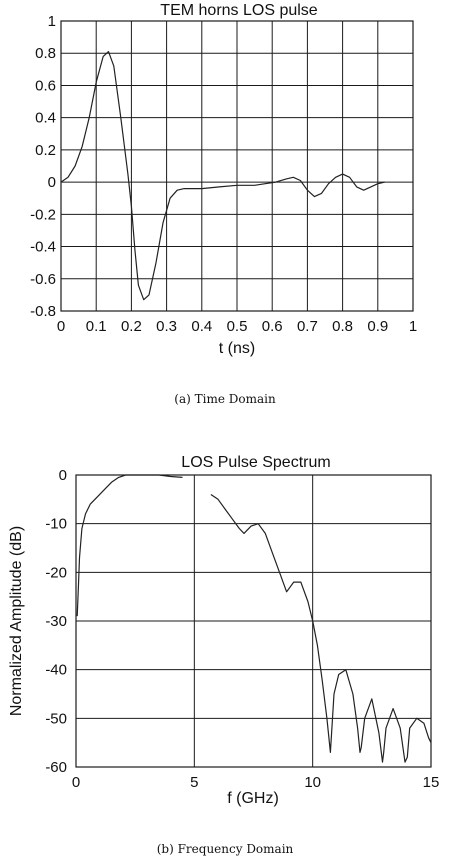 This screenshot has width=450, height=862. What do you see at coordinates (256, 782) in the screenshot?
I see `x-axis-ticks: 0 5 10 15` at bounding box center [256, 782].